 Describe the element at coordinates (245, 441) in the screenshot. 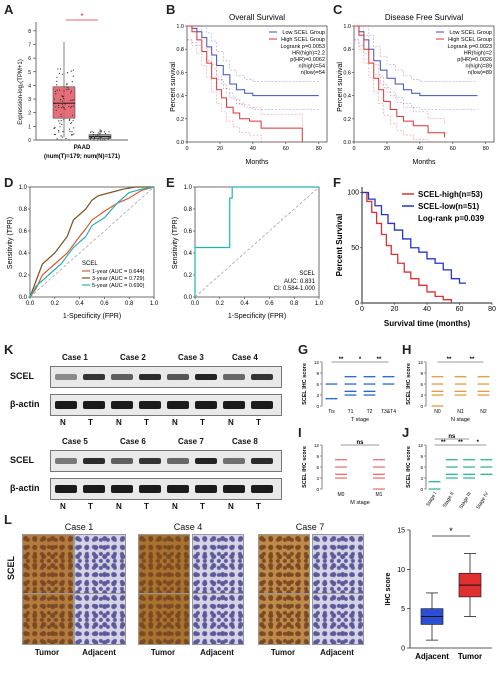

I see `case-label: Case 8` at that location.